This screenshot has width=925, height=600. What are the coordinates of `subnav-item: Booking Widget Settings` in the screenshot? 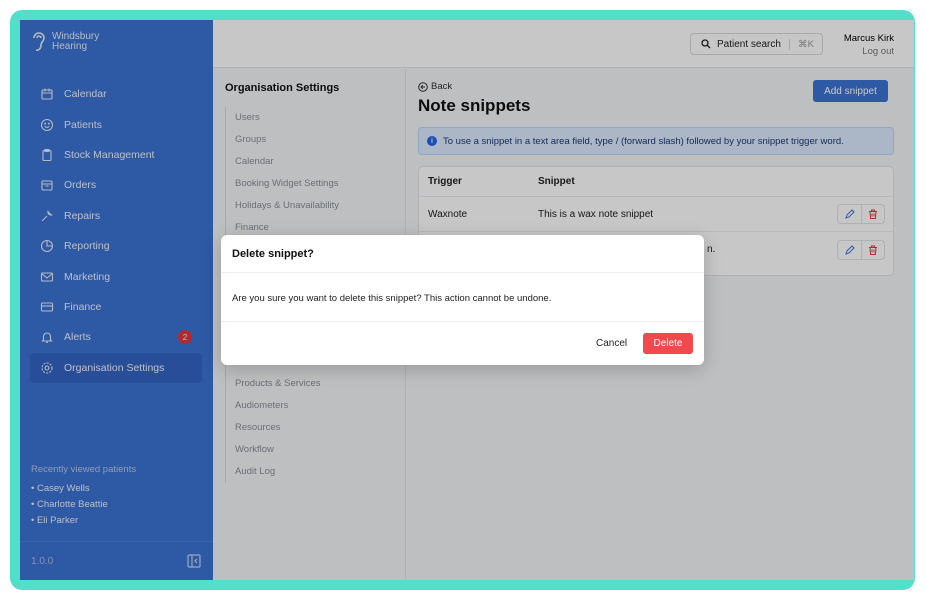 It's located at (287, 184).